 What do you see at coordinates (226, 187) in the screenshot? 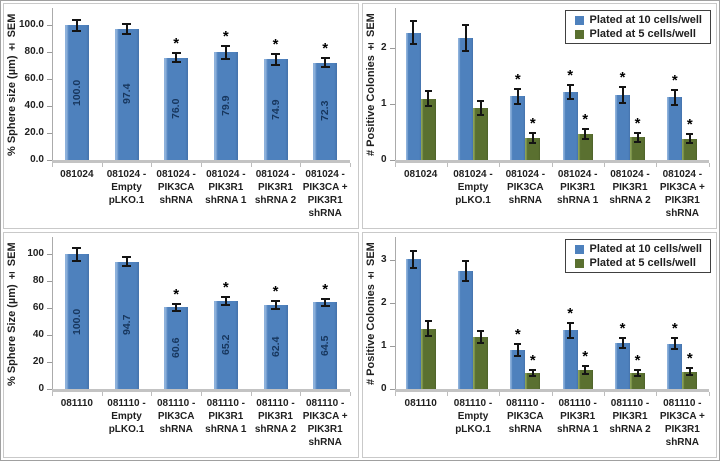
I see `category-label: 081024 - PIK3R1 shRNA 1` at bounding box center [226, 187].